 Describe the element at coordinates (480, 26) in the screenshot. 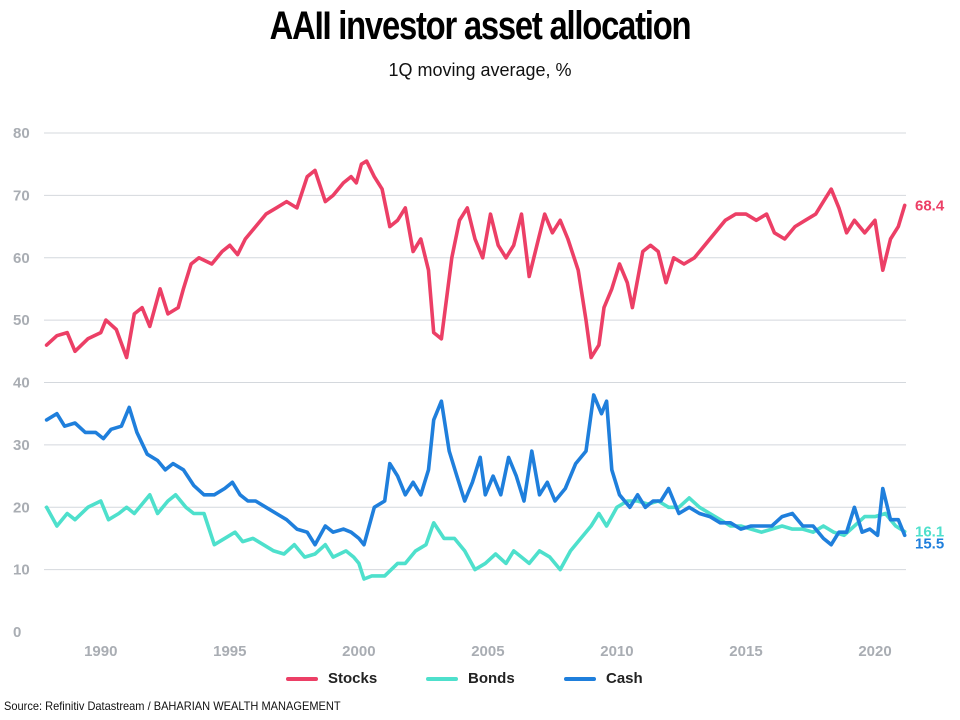

I see `chart-title: AAII investor asset allocation` at that location.